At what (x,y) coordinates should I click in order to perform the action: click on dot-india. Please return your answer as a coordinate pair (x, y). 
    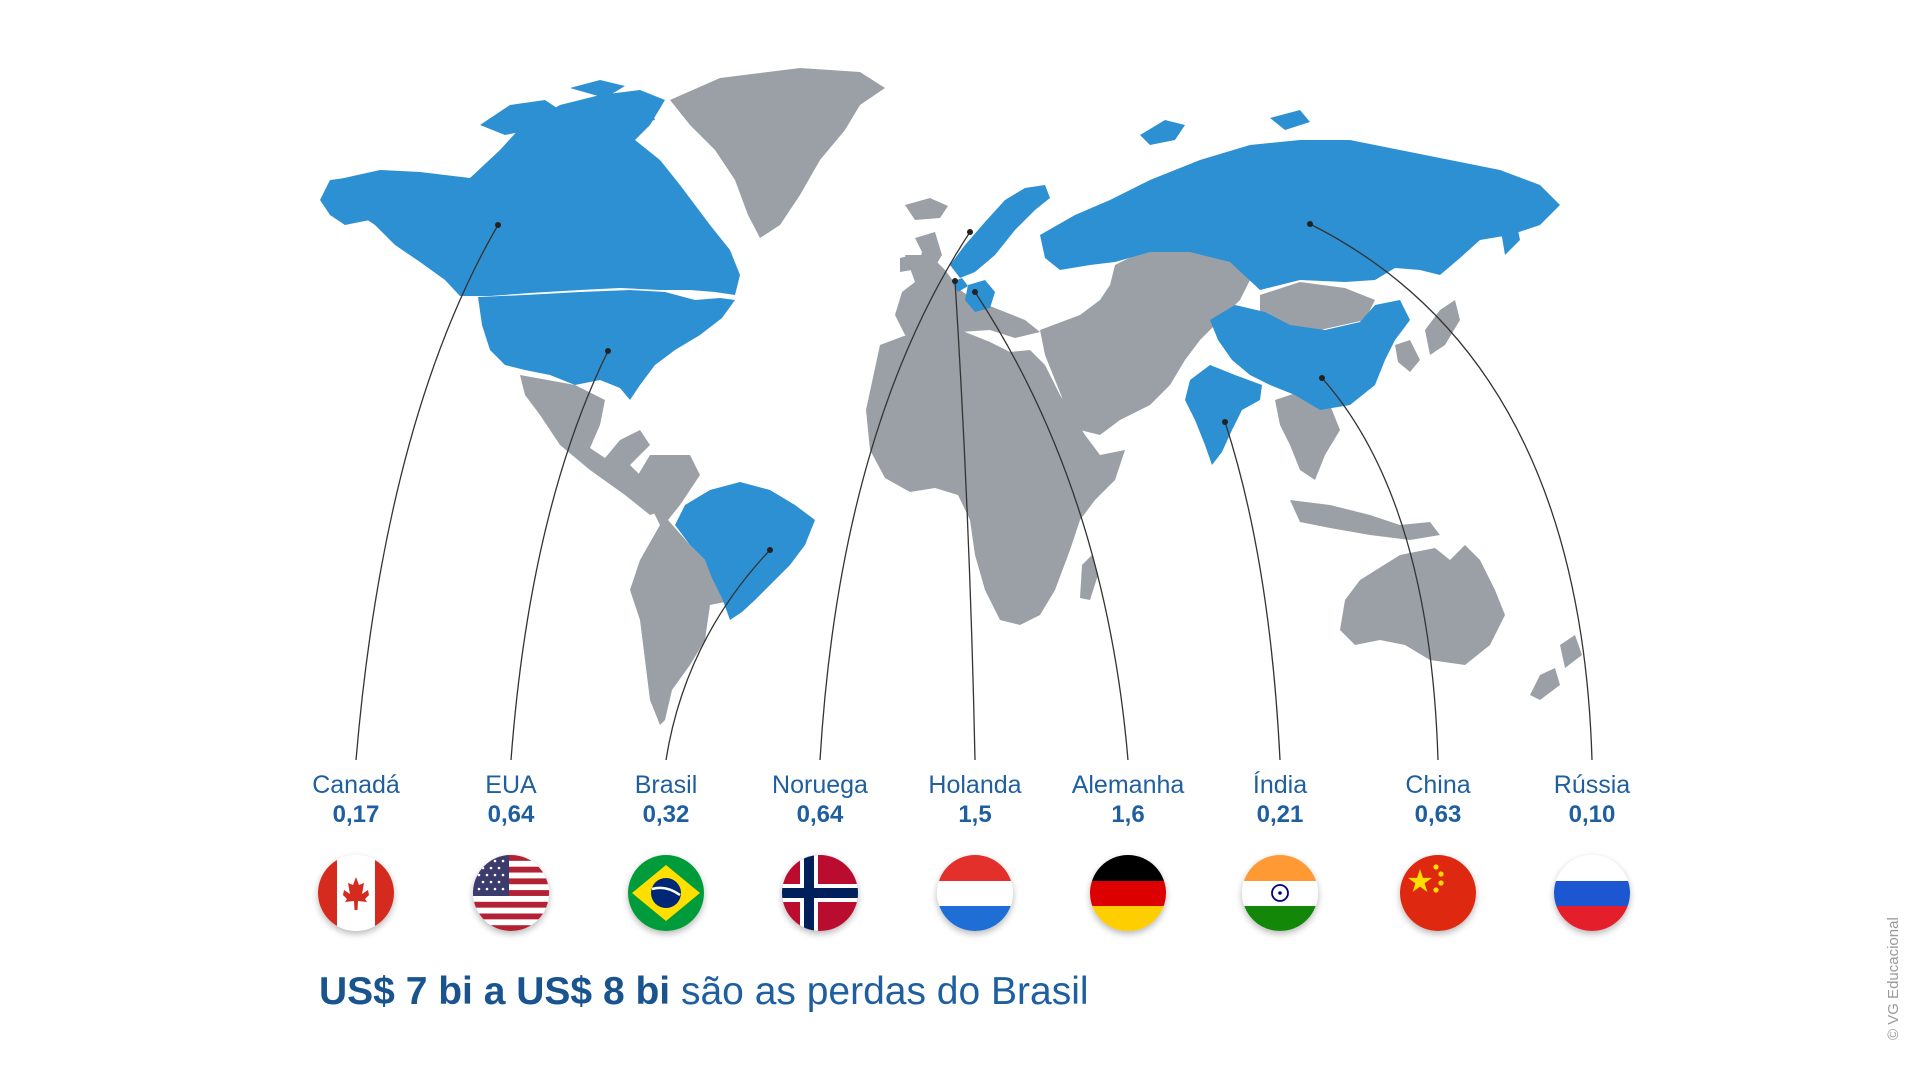
    Looking at the image, I should click on (1225, 422).